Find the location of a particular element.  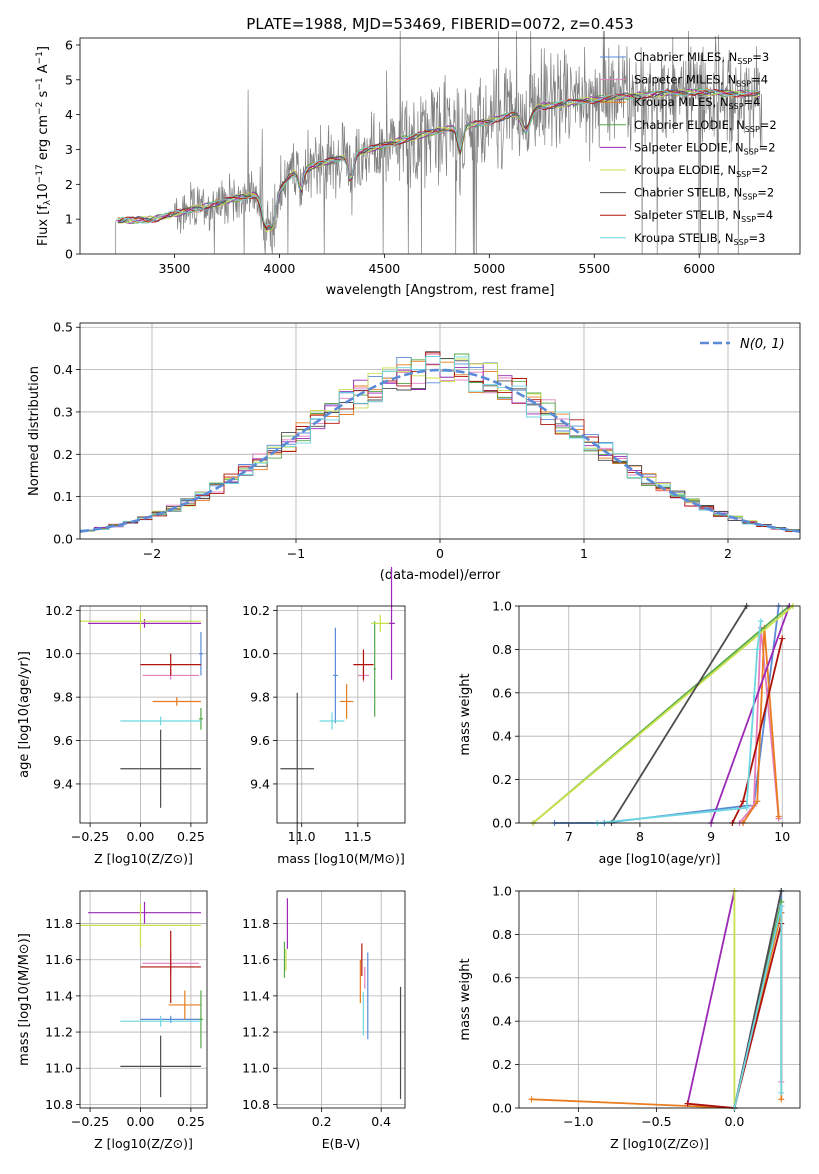

x-tick-label: 0.25 is located at coordinates (191, 836).